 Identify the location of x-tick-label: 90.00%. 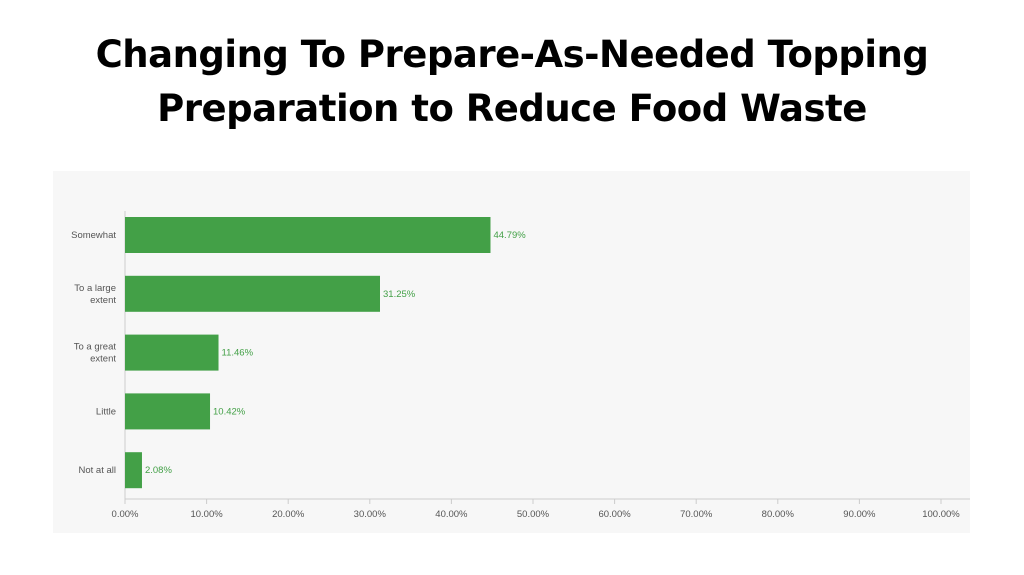
(859, 514).